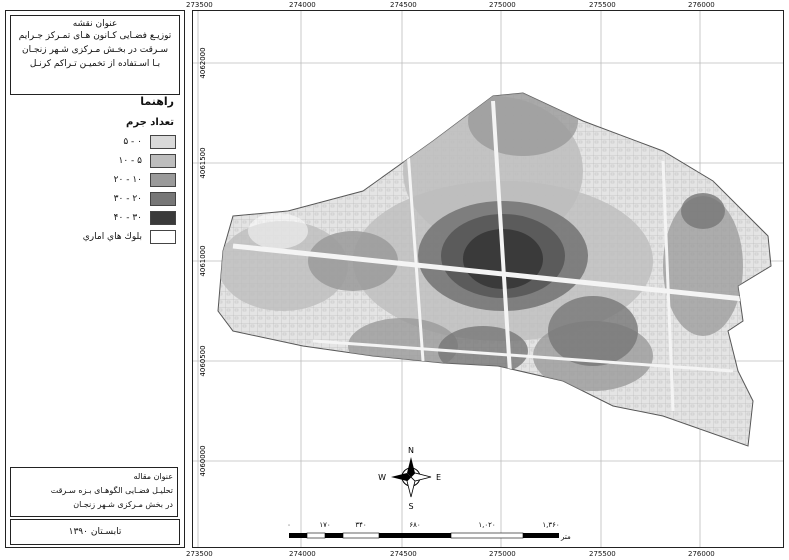 Image resolution: width=789 pixels, height=560 pixels. I want to click on y-axis-label: 4060000, so click(203, 460).